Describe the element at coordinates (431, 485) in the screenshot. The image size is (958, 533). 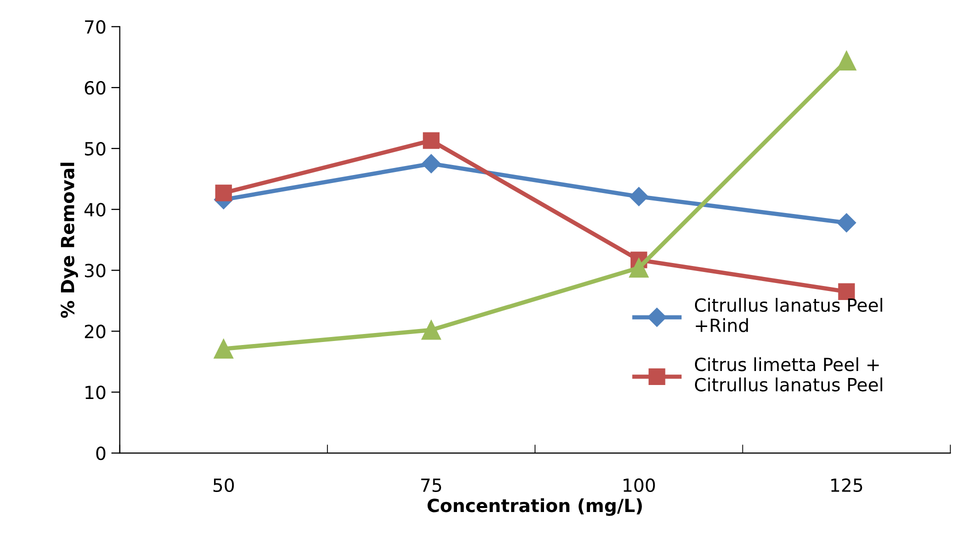
I see `x-tick-label: 75` at that location.